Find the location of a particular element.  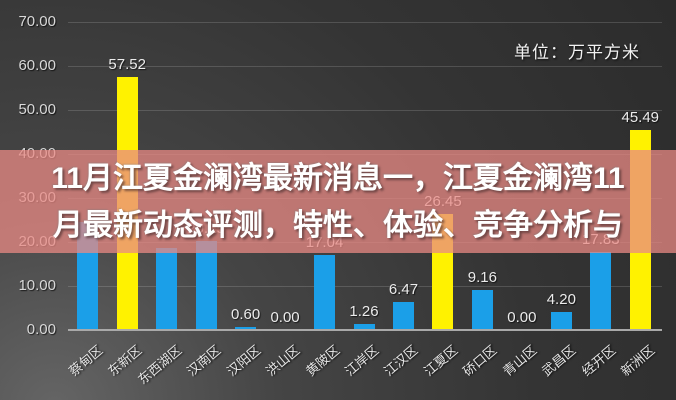

overlay-title-line1: 11月江夏金澜湾最新消息一，江夏金澜湾11 is located at coordinates (338, 178).